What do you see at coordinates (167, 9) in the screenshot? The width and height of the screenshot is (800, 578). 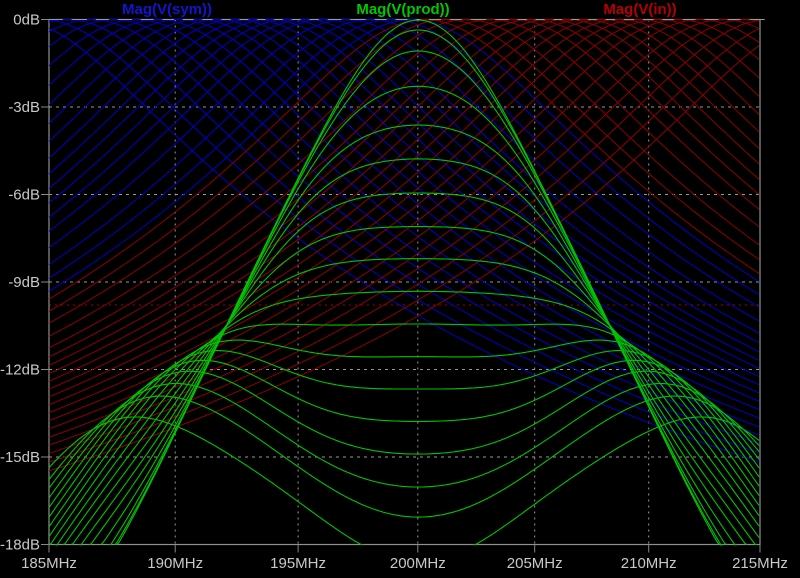 I see `svg-text: Mag(V(sym))` at bounding box center [167, 9].